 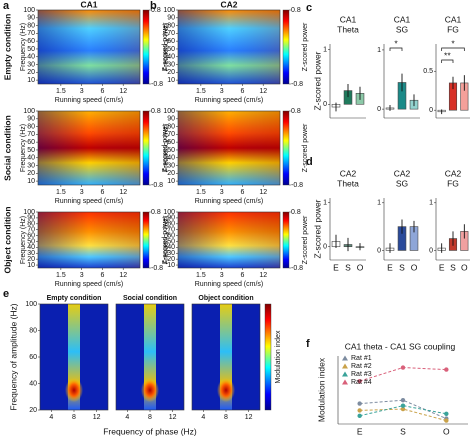 I want to click on x-tick-label: 4, so click(x=127, y=417).